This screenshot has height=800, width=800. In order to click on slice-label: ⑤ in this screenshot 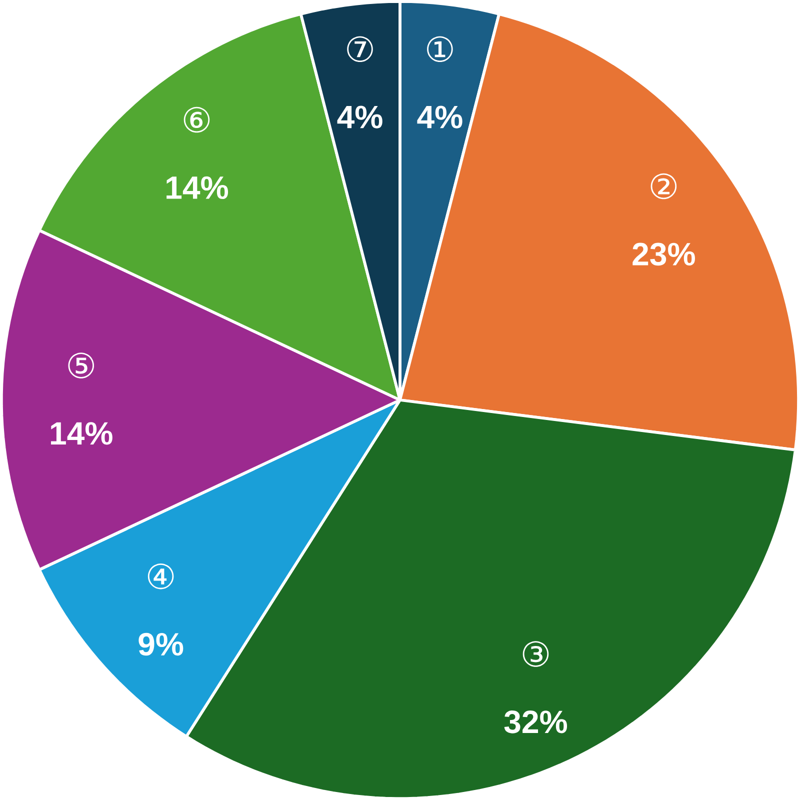, I will do `click(81, 365)`.